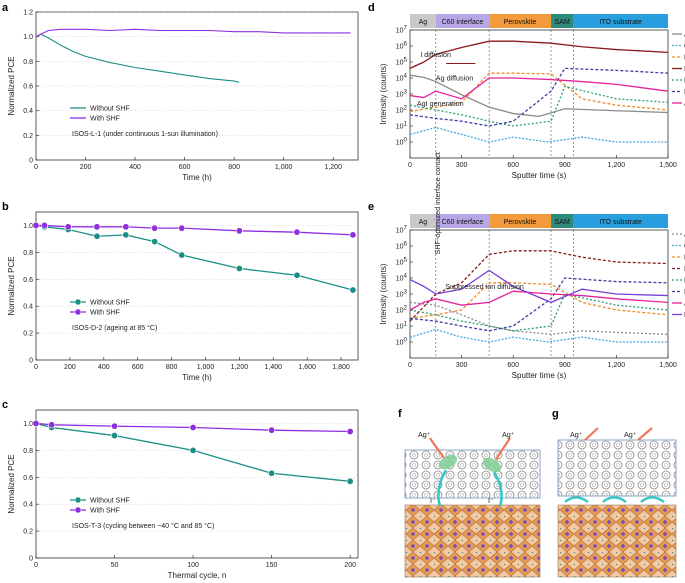 This screenshot has width=685, height=583. What do you see at coordinates (206, 367) in the screenshot?
I see `x-tick-label: 1,000` at bounding box center [206, 367].